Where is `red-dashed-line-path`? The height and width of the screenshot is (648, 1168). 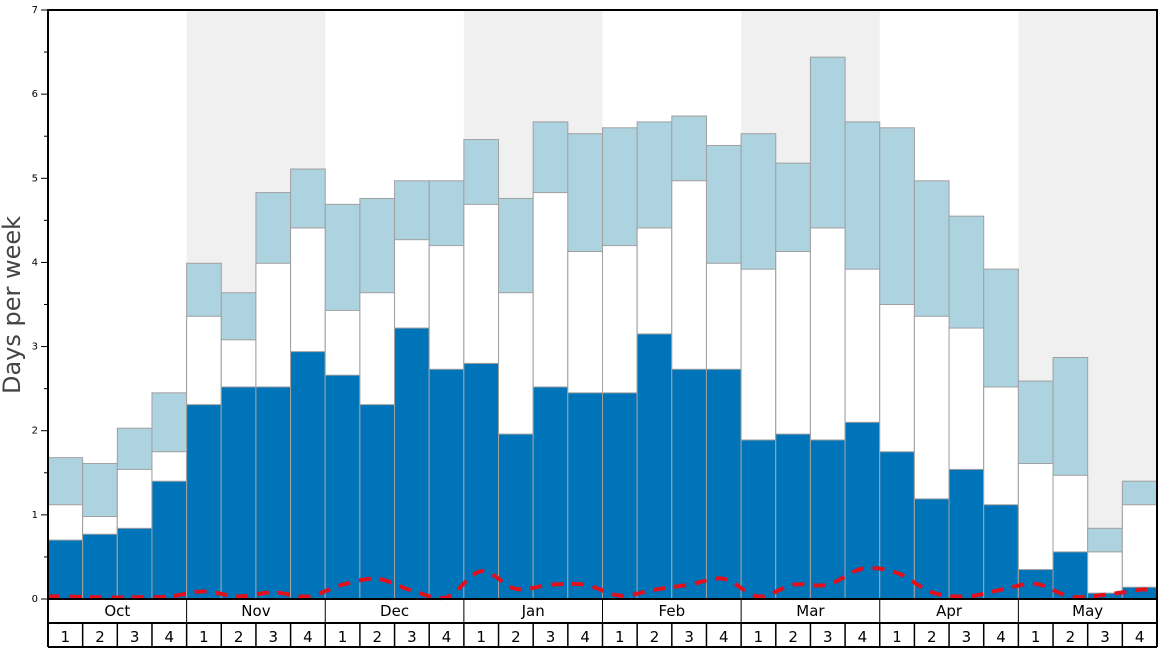
red-dashed-line-path is located at coordinates (602, 583).